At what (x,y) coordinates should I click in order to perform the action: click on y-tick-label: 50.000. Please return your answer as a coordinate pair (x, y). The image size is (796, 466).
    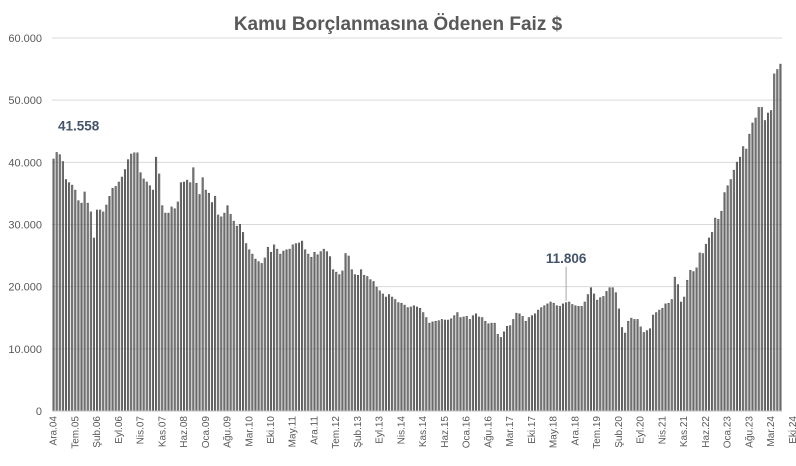
    Looking at the image, I should click on (25, 101).